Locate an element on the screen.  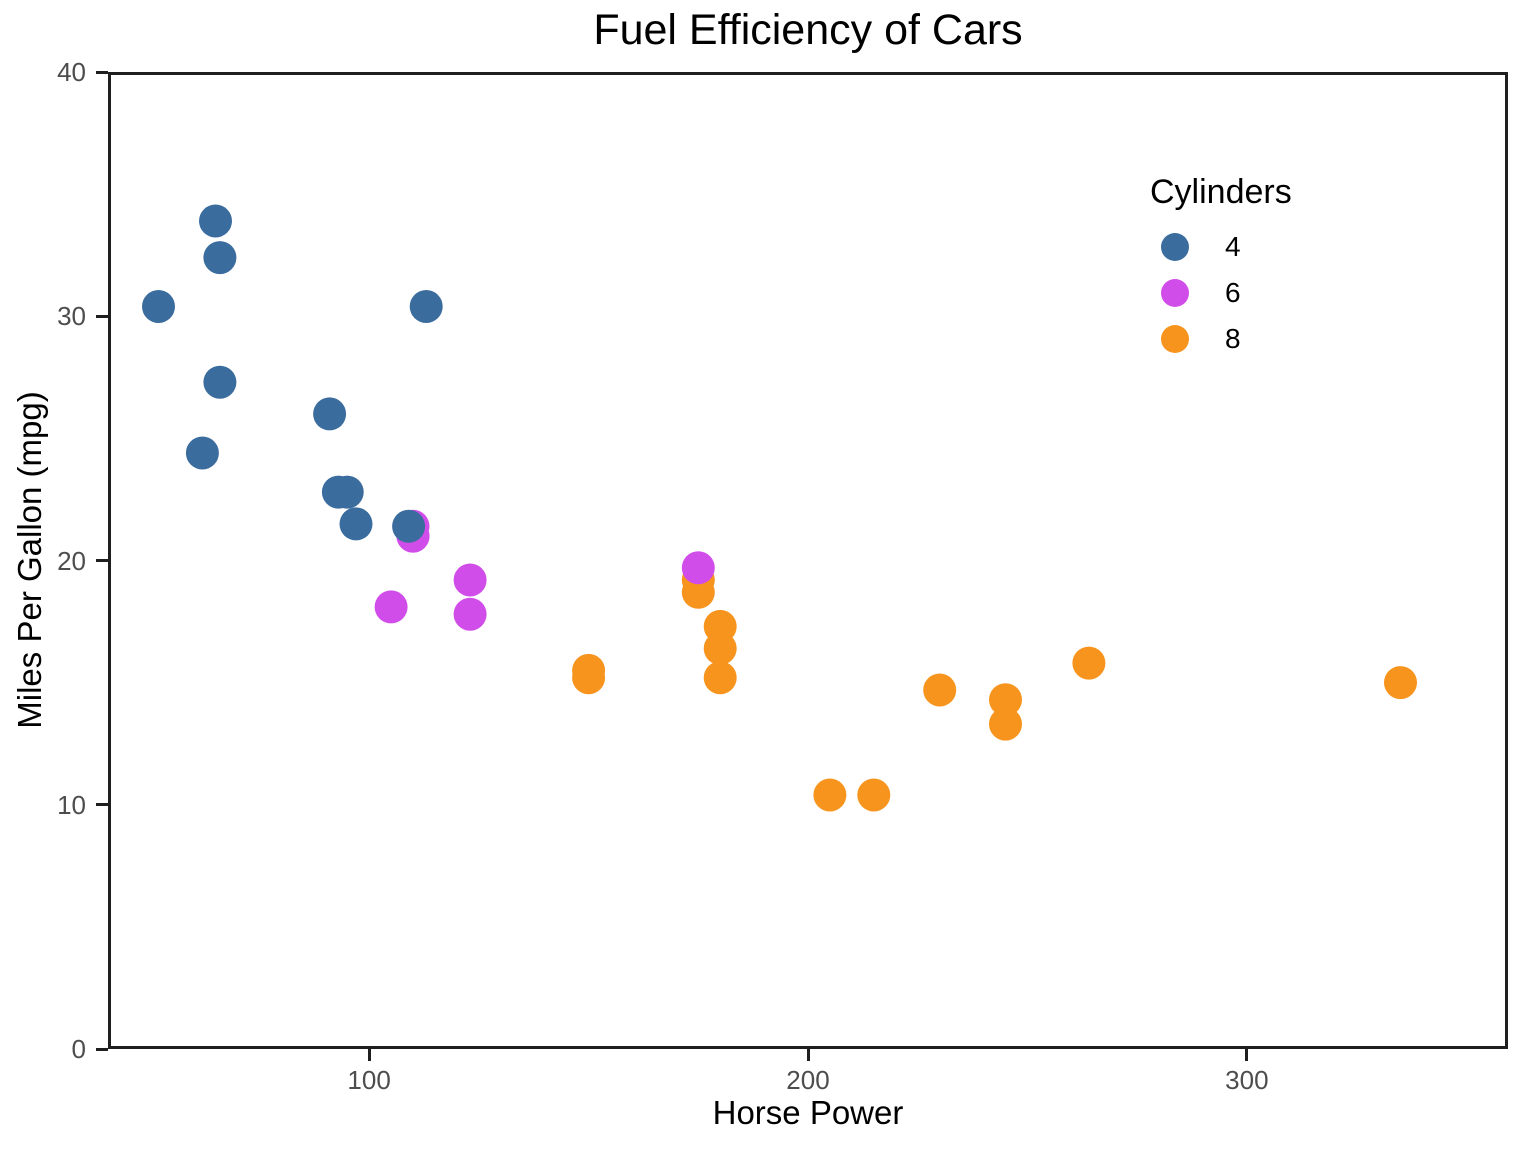
legend-label: 8 is located at coordinates (1233, 338).